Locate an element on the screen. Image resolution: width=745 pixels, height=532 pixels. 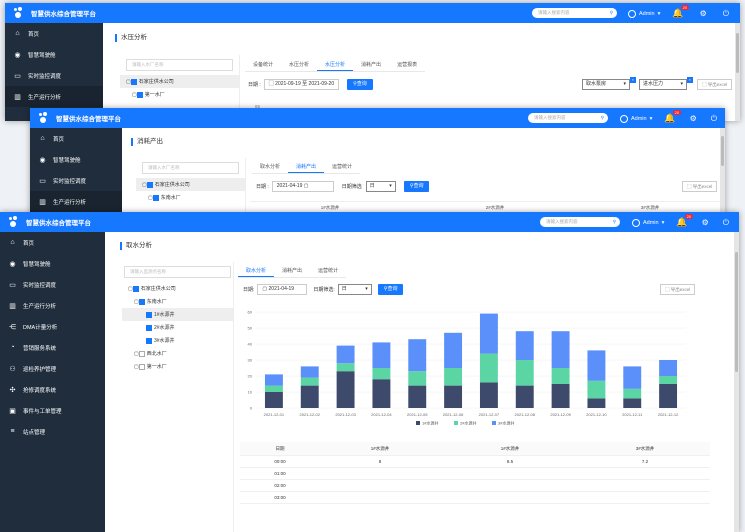
y-tick-label: 40 is located at coordinates (250, 344).